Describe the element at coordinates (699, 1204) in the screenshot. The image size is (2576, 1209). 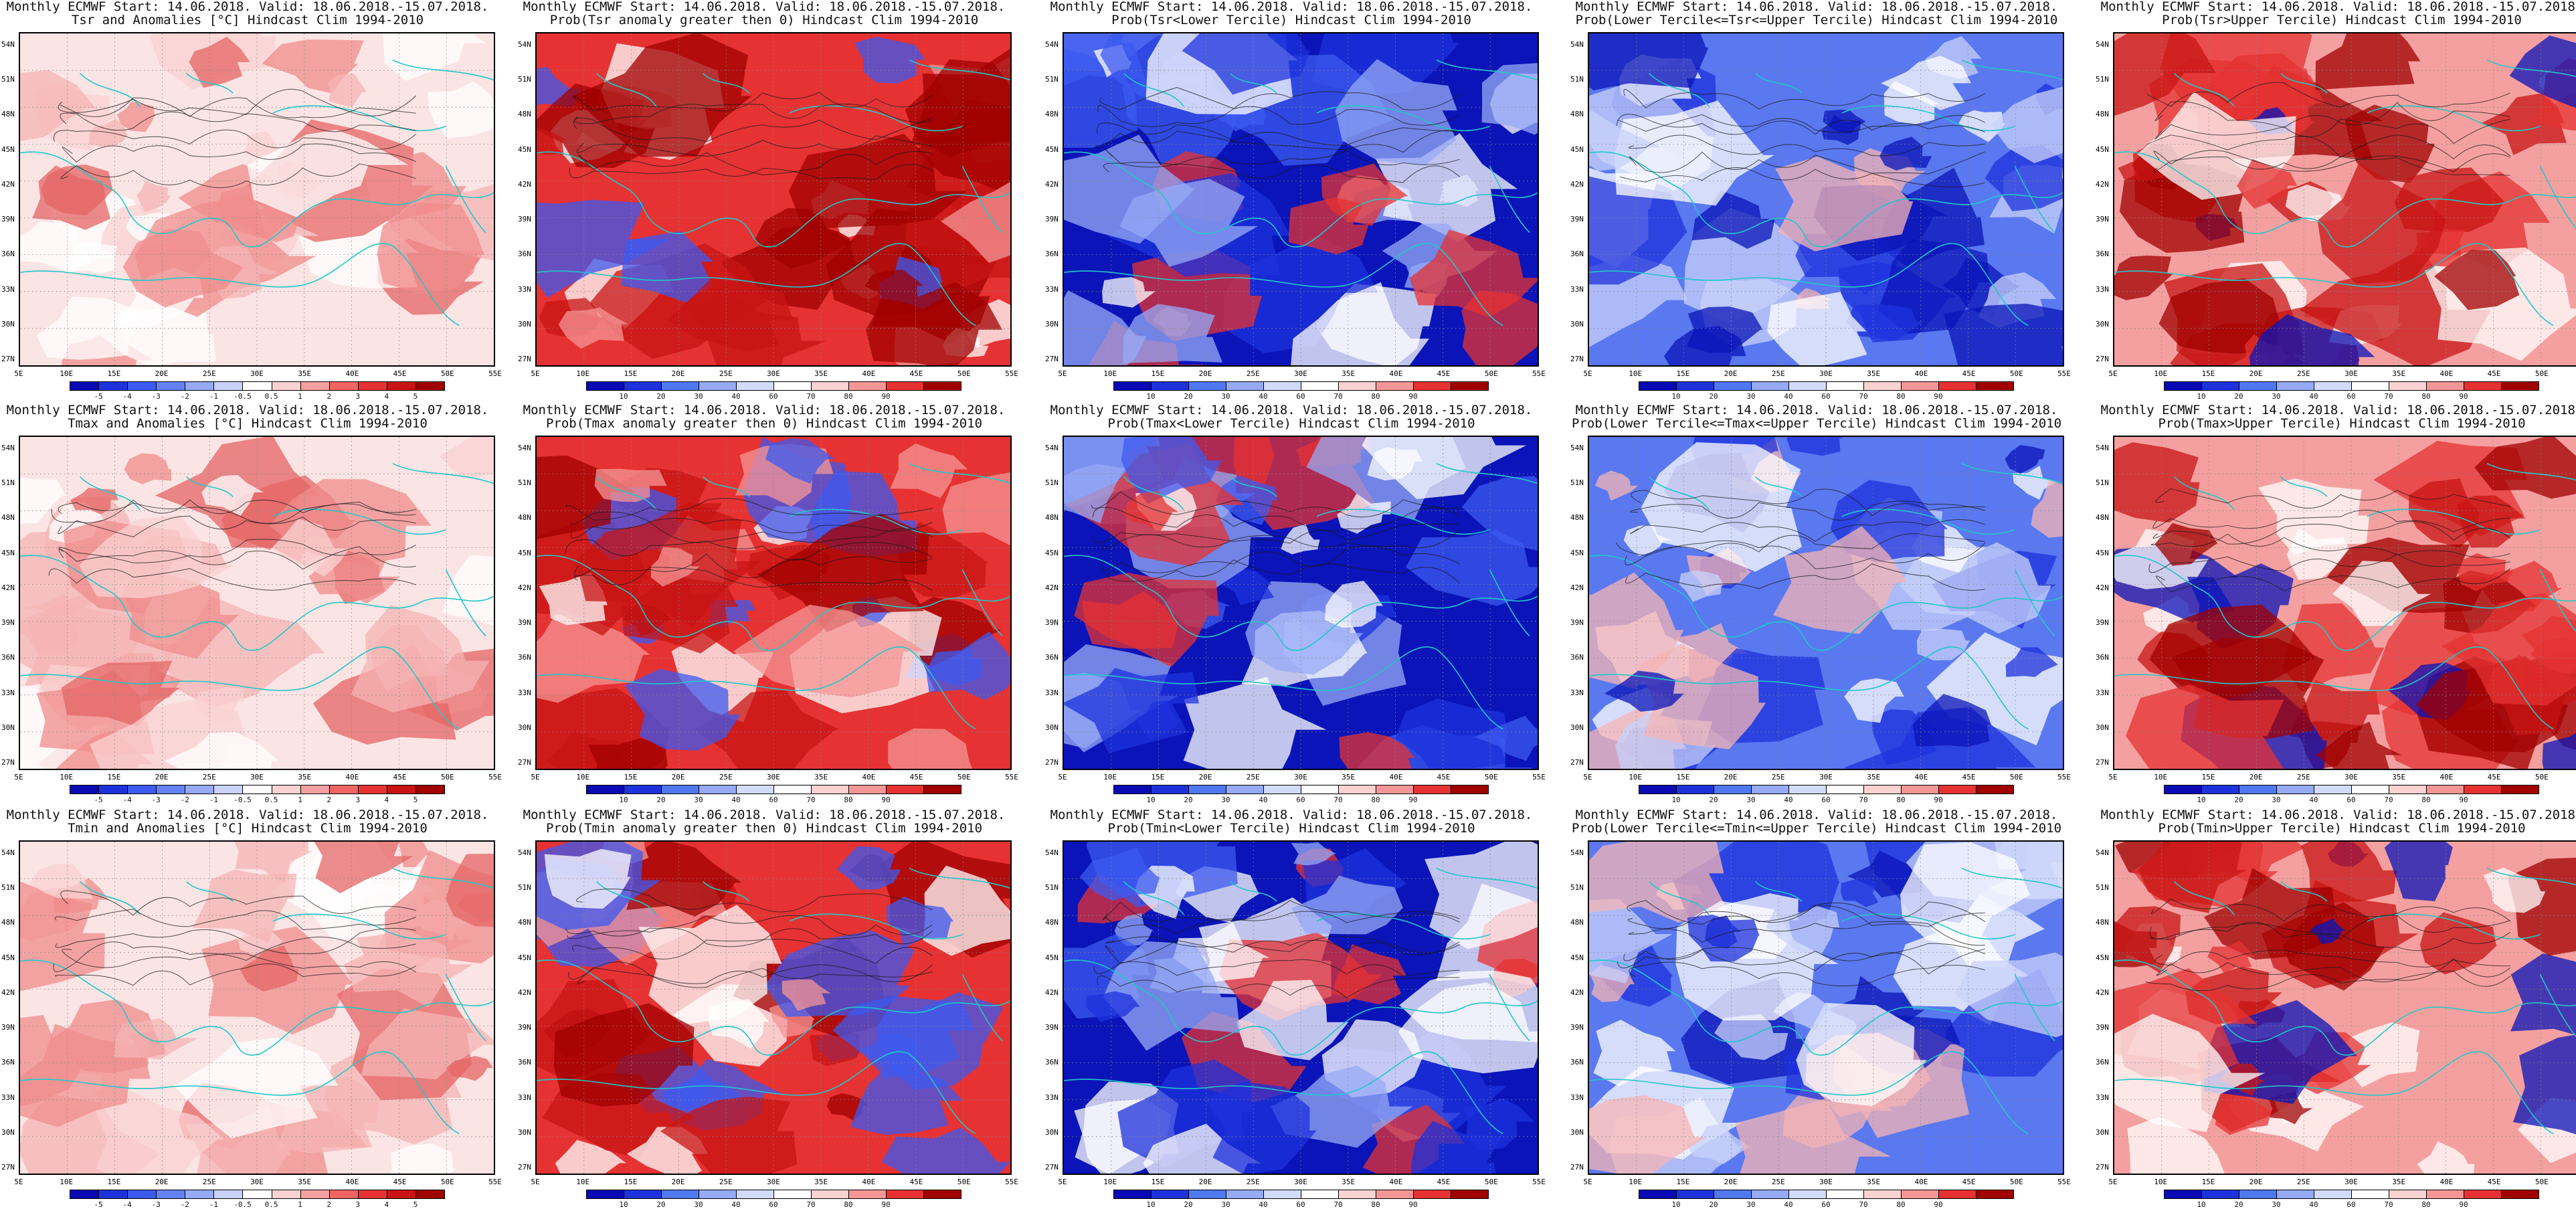
I see `colorbar-label: 30` at that location.